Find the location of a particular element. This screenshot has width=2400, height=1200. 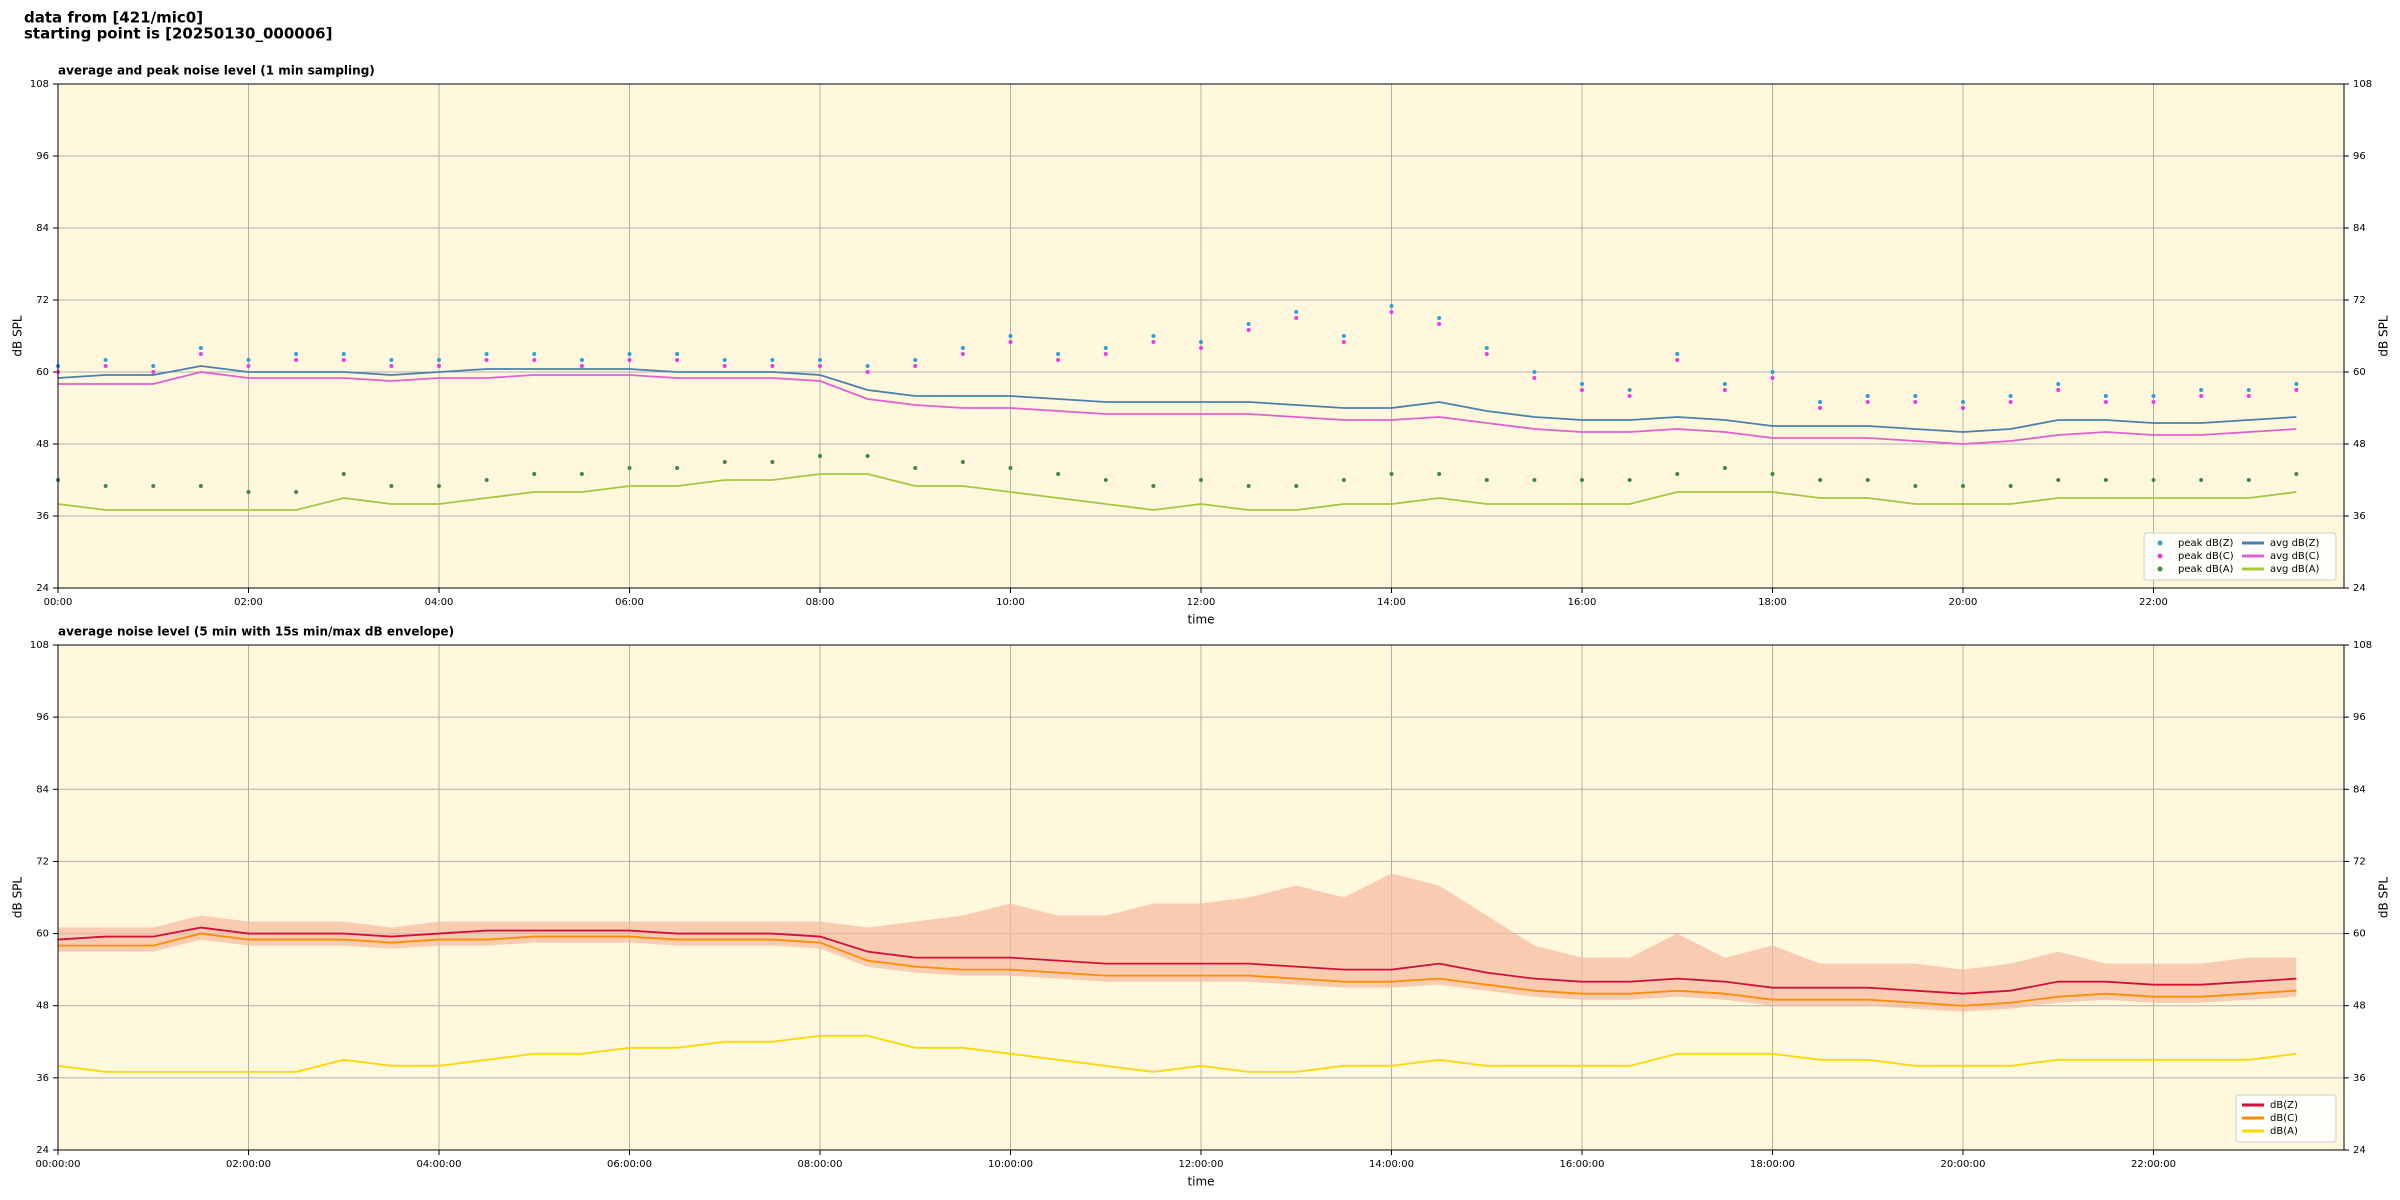

legend-label: peak dB(Z) is located at coordinates (2206, 543).